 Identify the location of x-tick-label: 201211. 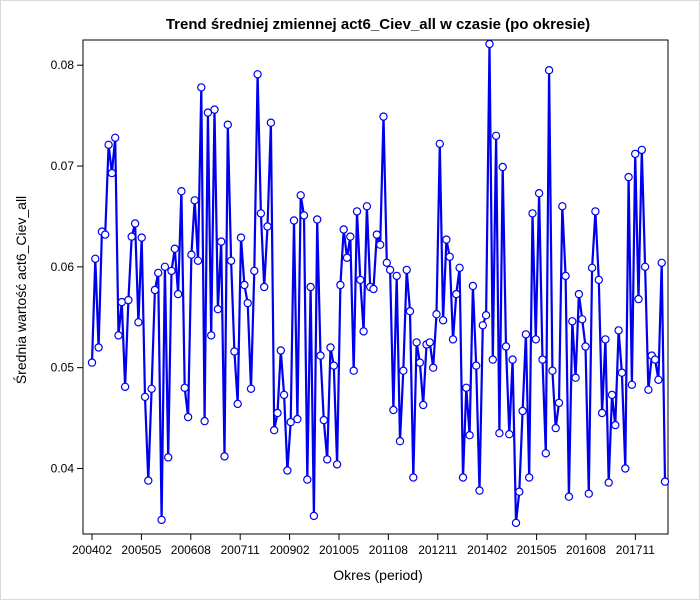
(437, 550).